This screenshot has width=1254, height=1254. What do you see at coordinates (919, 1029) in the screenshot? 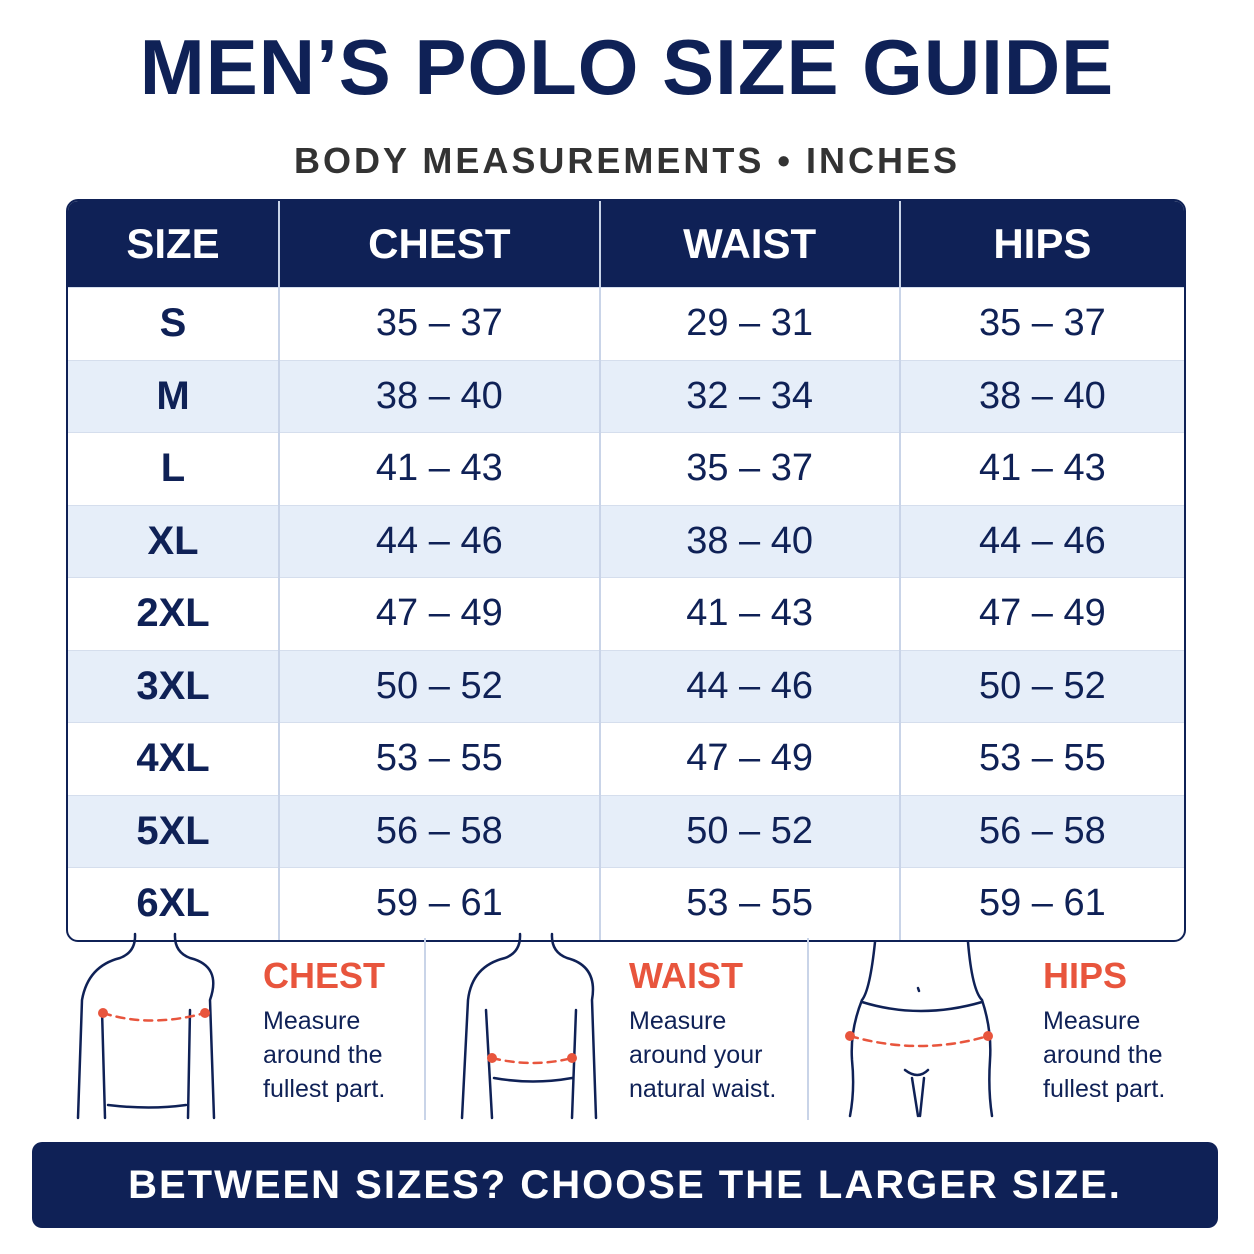
I see `hips-figure` at bounding box center [919, 1029].